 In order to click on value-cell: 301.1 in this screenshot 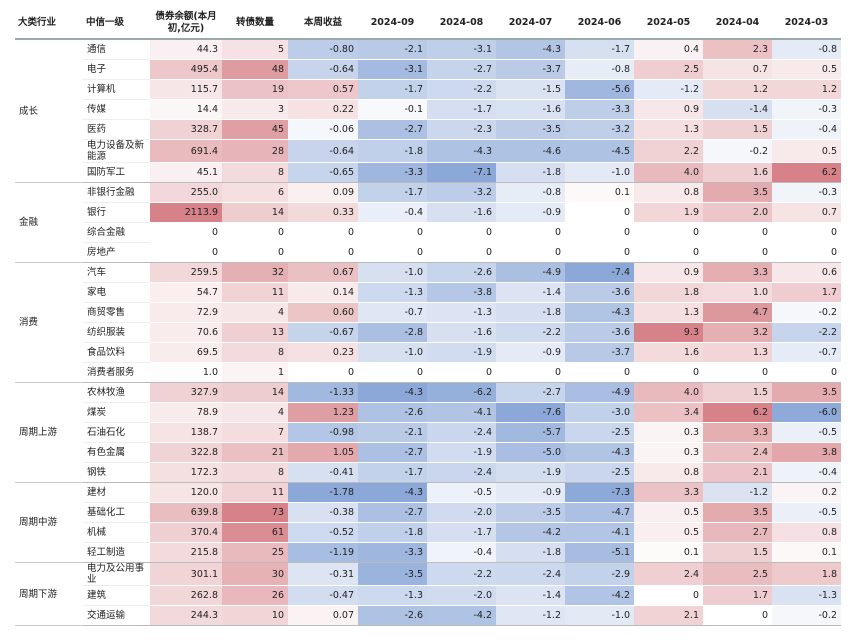, I will do `click(186, 574)`.